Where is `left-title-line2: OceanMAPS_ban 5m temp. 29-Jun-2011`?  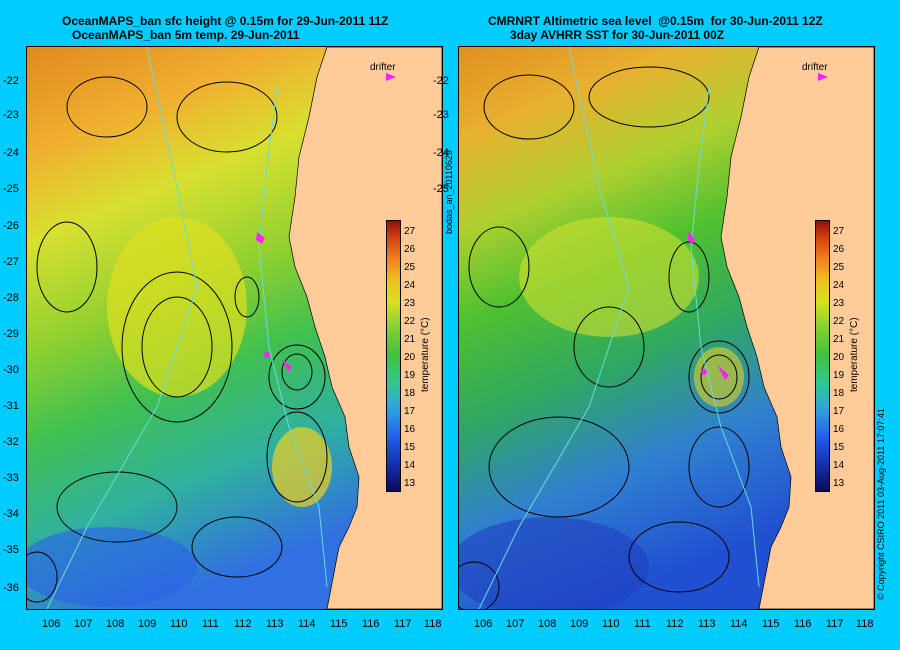 left-title-line2: OceanMAPS_ban 5m temp. 29-Jun-2011 is located at coordinates (186, 35).